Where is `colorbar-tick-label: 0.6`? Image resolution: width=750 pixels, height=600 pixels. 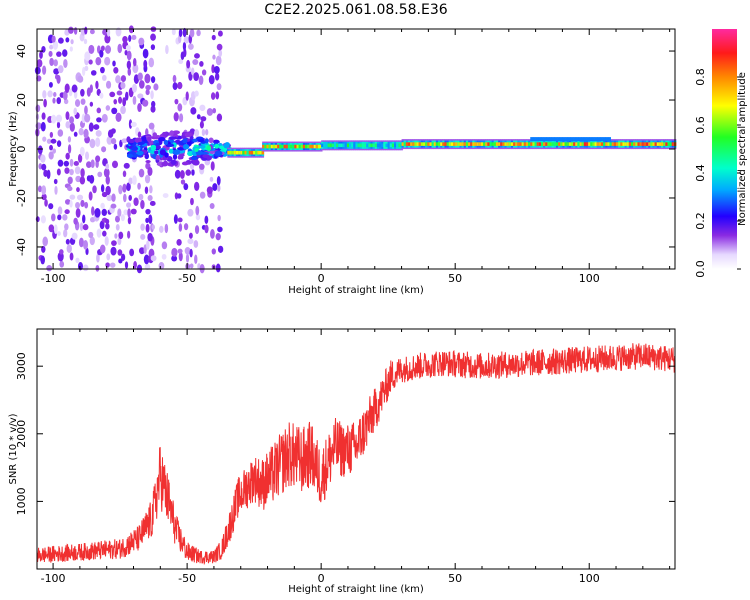
colorbar-tick-label: 0.6 is located at coordinates (700, 125).